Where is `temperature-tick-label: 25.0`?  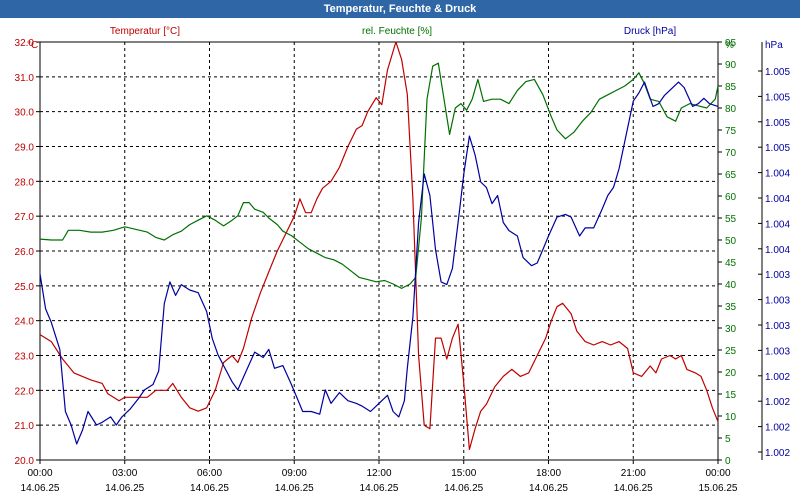 temperature-tick-label: 25.0 is located at coordinates (25, 287).